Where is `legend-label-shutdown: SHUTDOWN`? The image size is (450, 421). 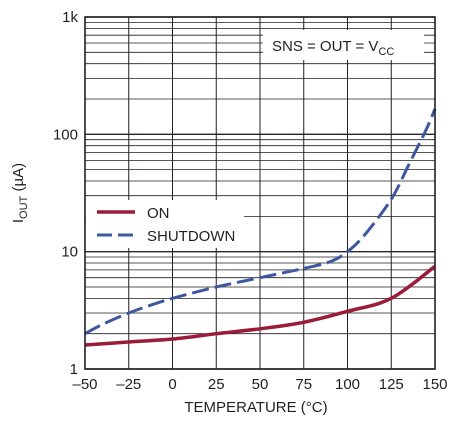
legend-label-shutdown: SHUTDOWN is located at coordinates (191, 236).